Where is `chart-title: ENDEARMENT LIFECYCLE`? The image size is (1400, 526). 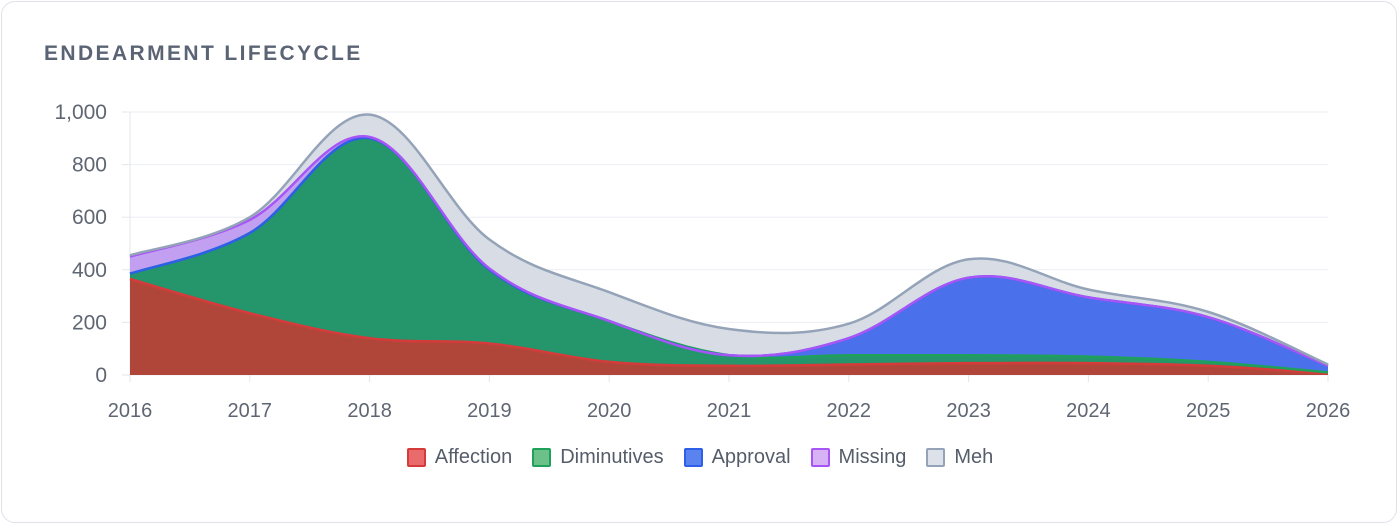
chart-title: ENDEARMENT LIFECYCLE is located at coordinates (203, 53).